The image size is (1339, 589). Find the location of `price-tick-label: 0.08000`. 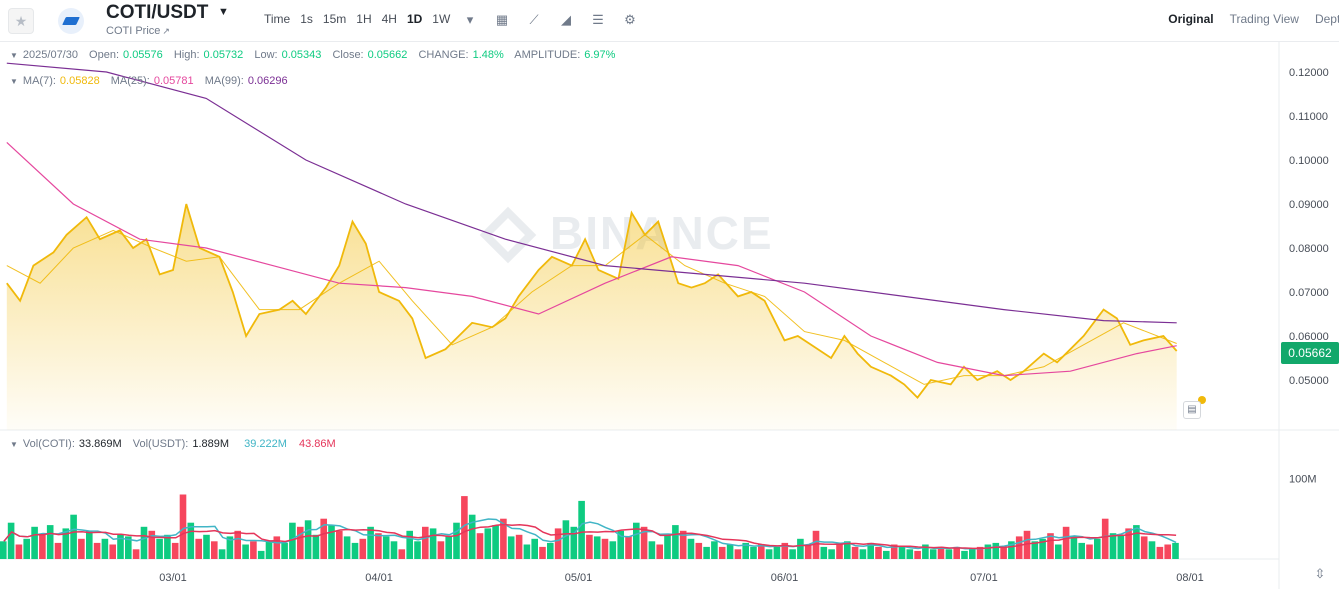

price-tick-label: 0.08000 is located at coordinates (1309, 249).